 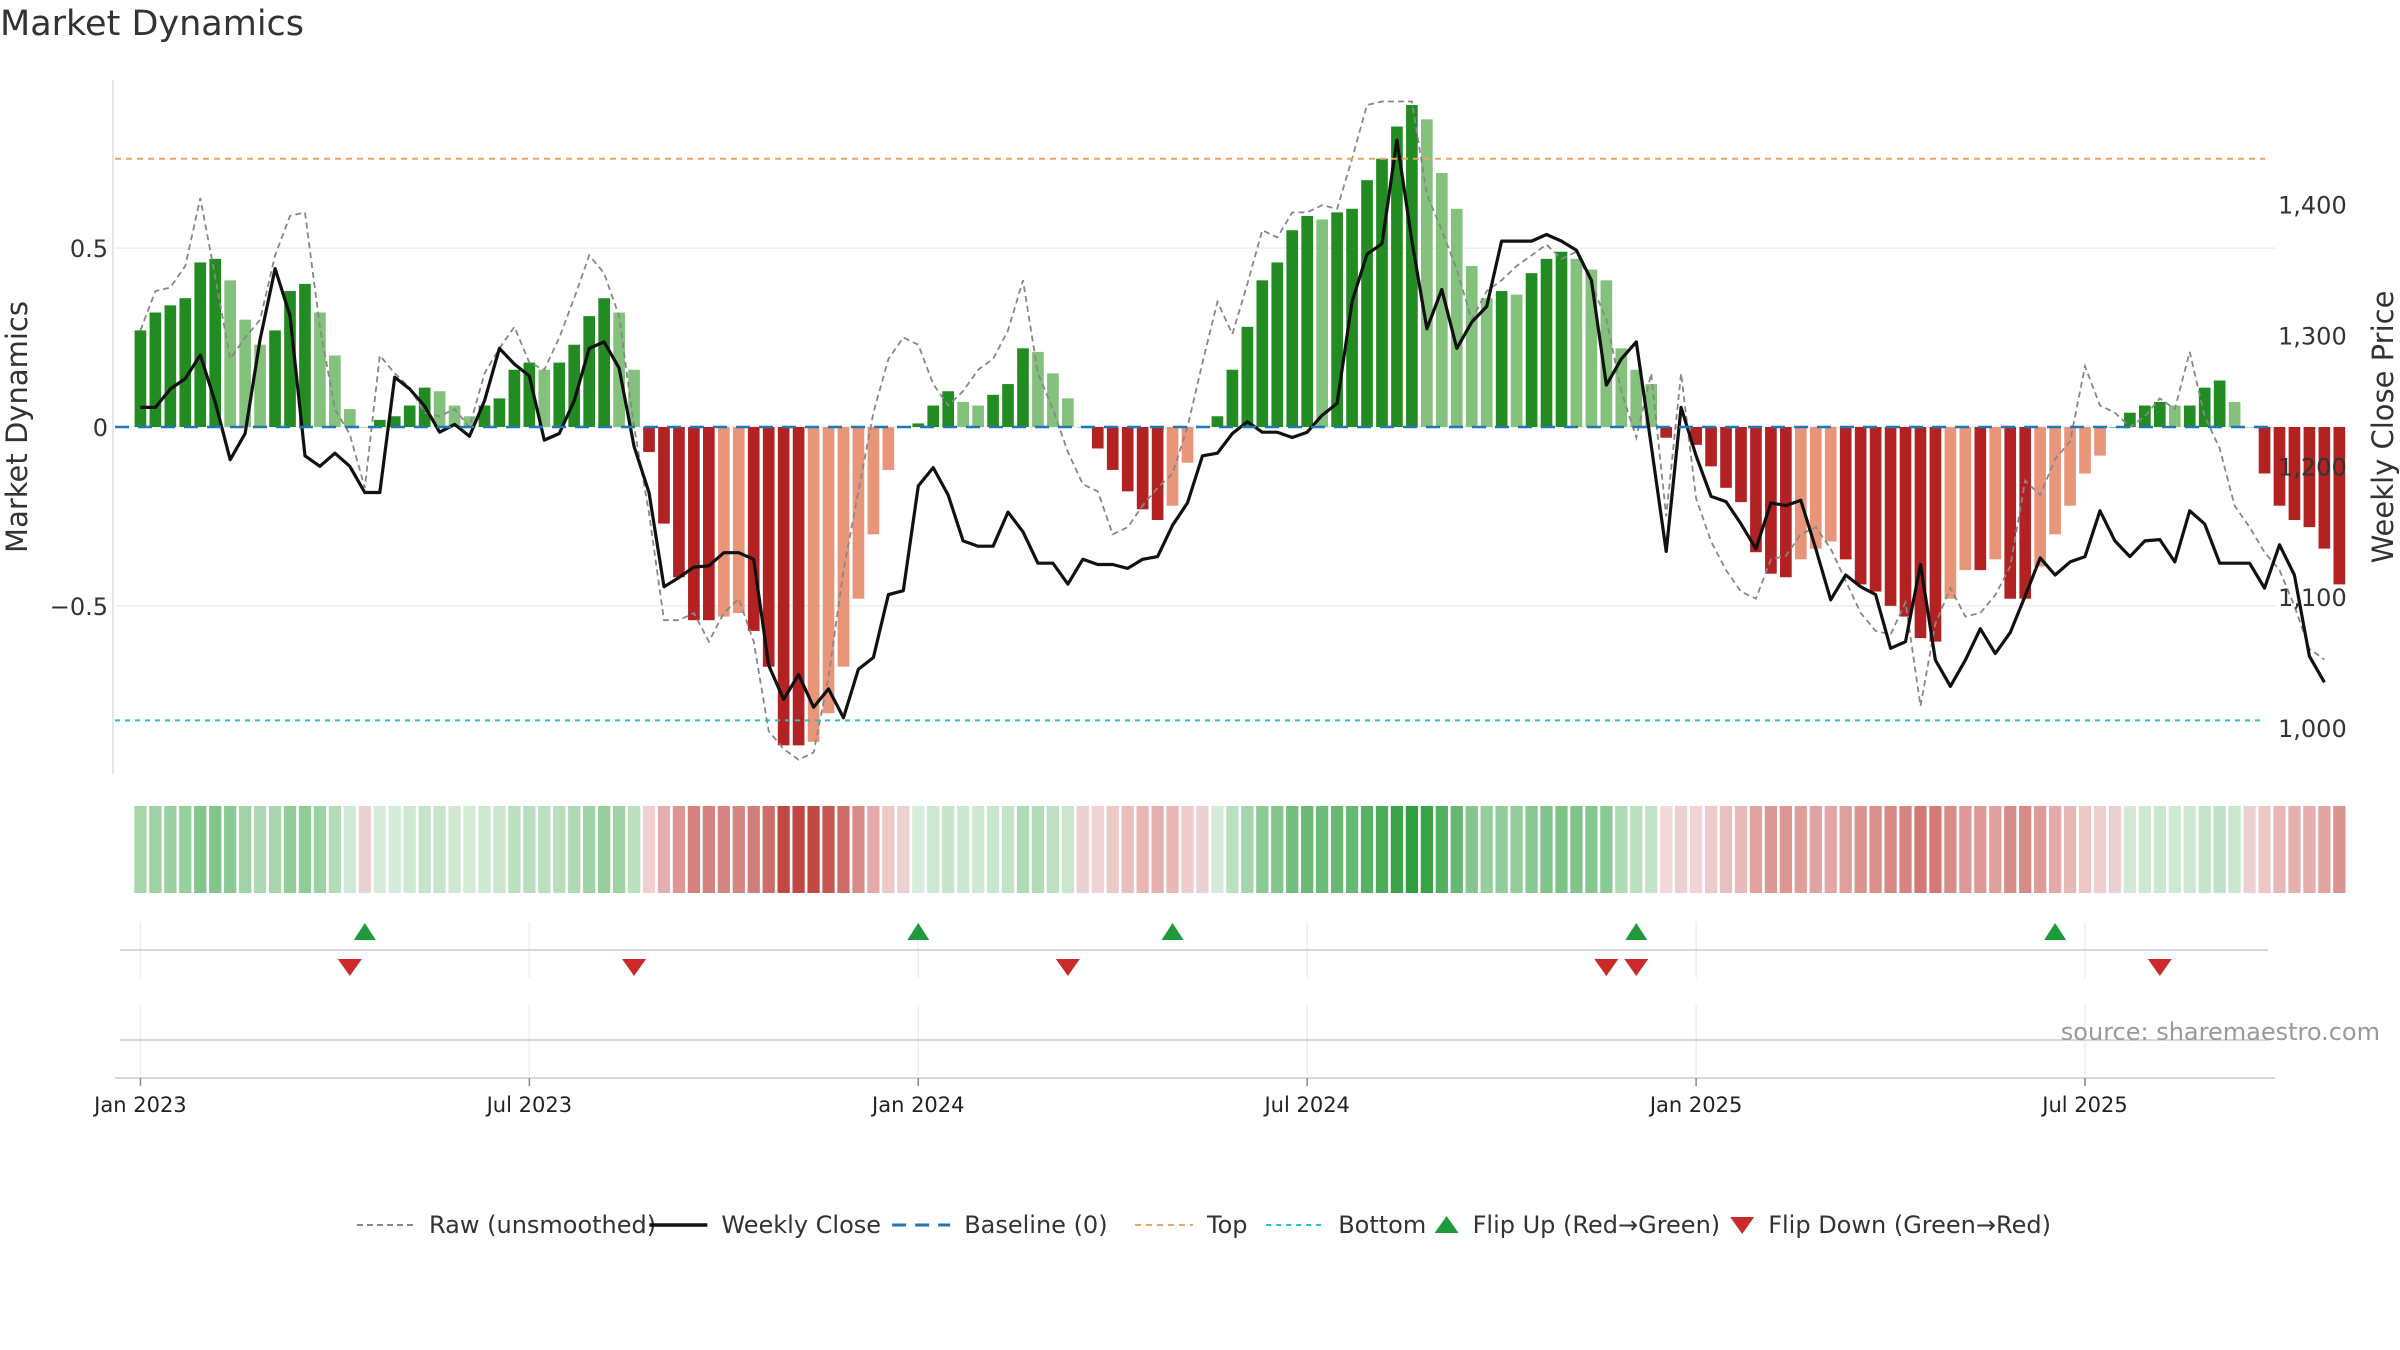 What do you see at coordinates (1909, 1225) in the screenshot?
I see `legend-label: Flip Down (Green→Red)` at bounding box center [1909, 1225].